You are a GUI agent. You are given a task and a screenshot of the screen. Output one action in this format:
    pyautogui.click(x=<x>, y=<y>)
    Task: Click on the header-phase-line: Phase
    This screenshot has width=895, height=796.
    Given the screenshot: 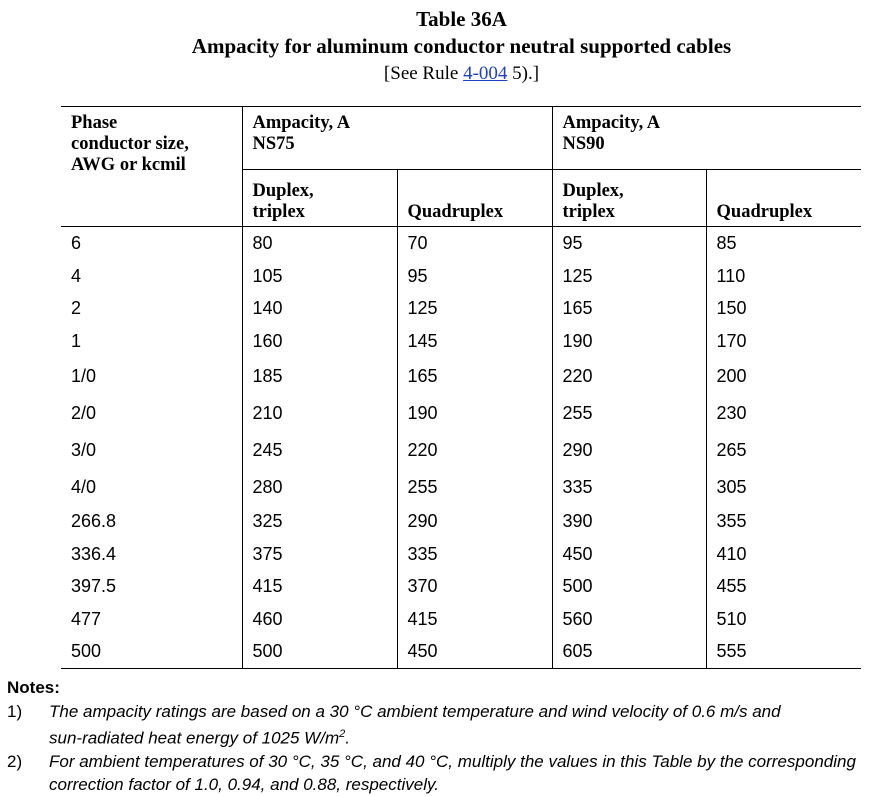 What is the action you would take?
    pyautogui.click(x=94, y=123)
    